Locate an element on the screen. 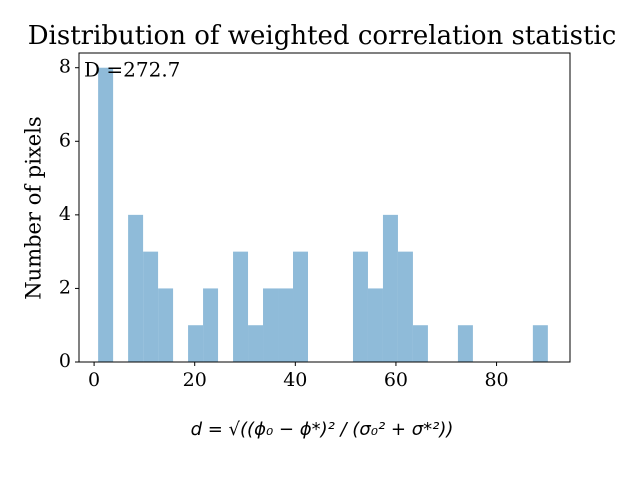 The image size is (640, 480). x-tick-label: 80 is located at coordinates (496, 380).